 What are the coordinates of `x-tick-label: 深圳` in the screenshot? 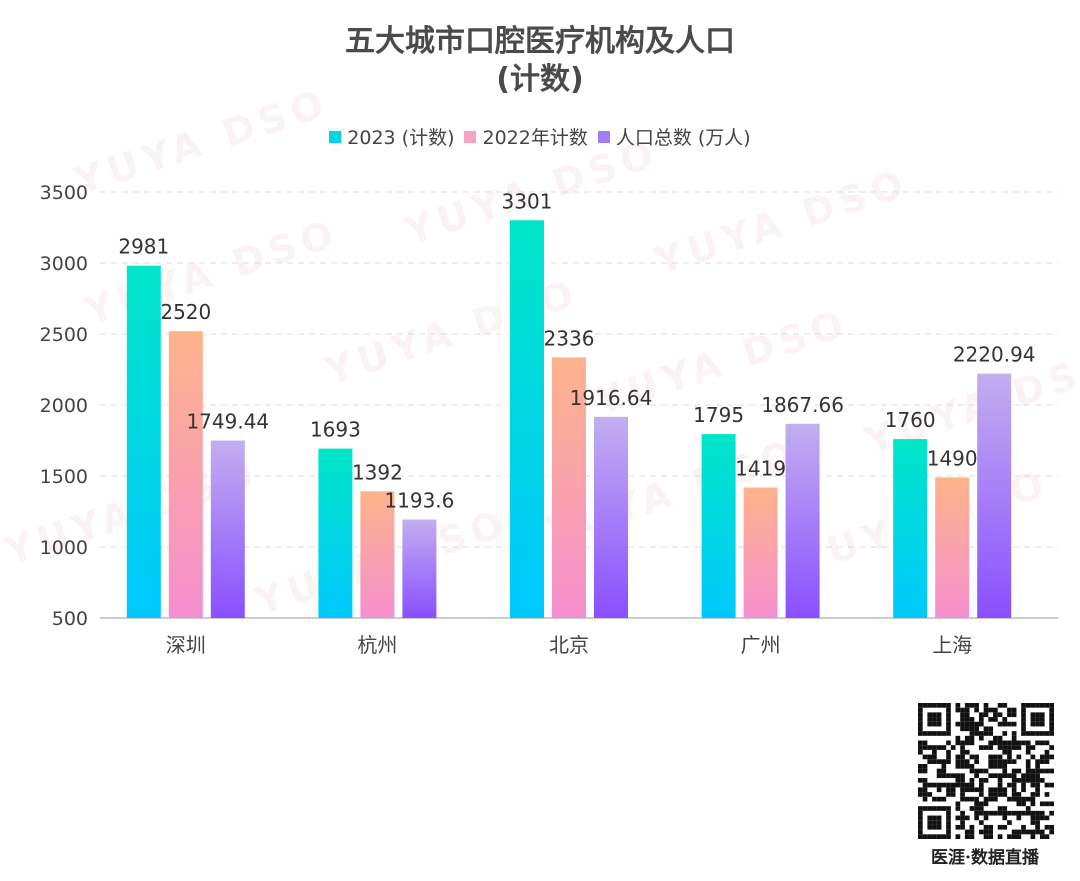 It's located at (186, 645).